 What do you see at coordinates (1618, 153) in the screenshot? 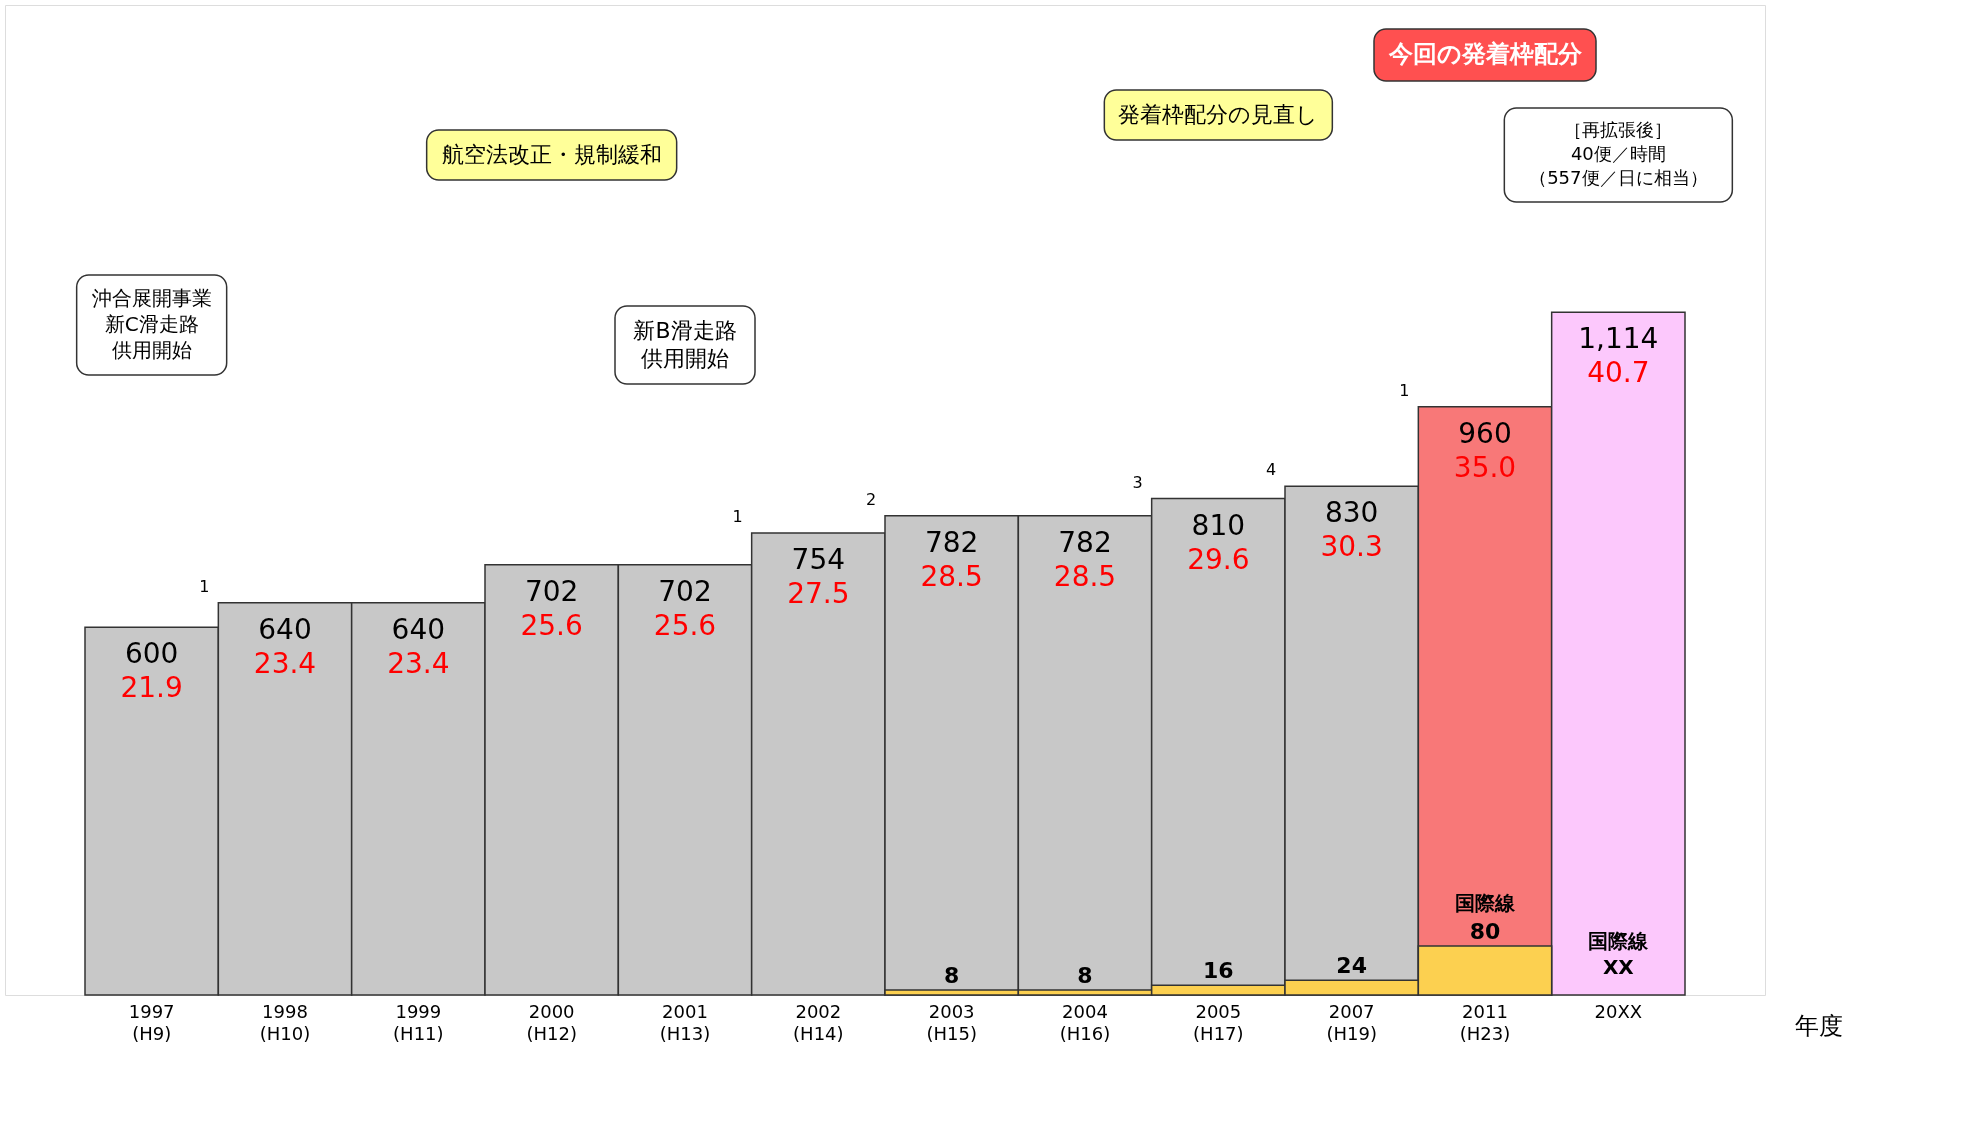
I see `text: ［再拡張後］40便／時間（557便／日に相当）` at bounding box center [1618, 153].